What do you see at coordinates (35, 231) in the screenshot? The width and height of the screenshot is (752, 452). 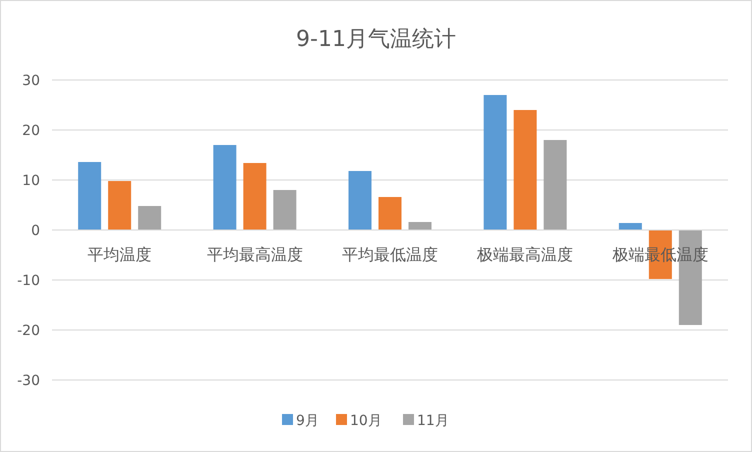 I see `y-tick-label: 0` at bounding box center [35, 231].